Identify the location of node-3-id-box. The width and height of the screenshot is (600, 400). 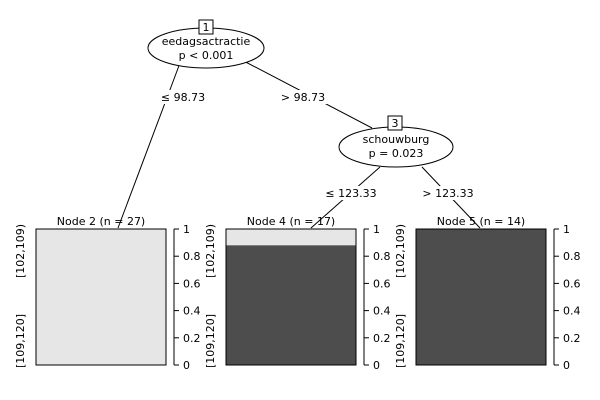
(395, 123).